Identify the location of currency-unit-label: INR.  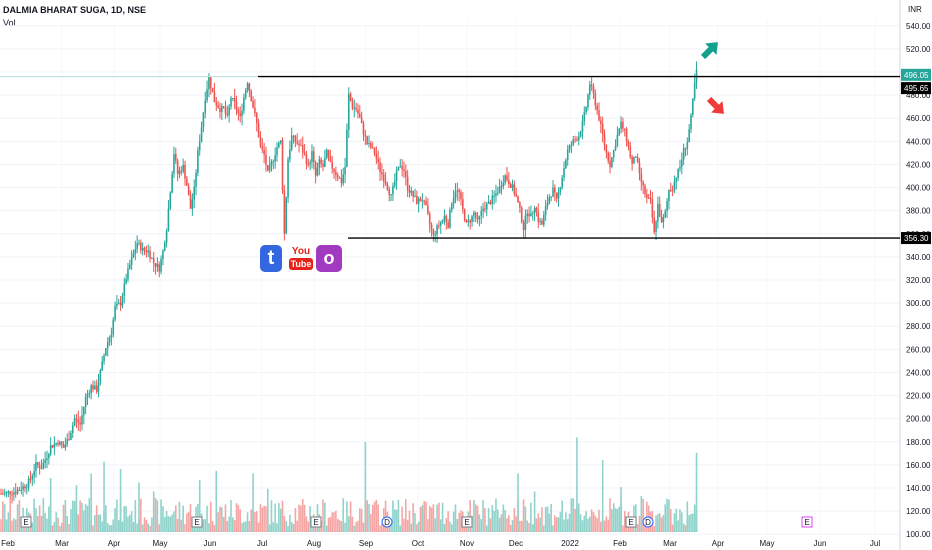
(915, 9).